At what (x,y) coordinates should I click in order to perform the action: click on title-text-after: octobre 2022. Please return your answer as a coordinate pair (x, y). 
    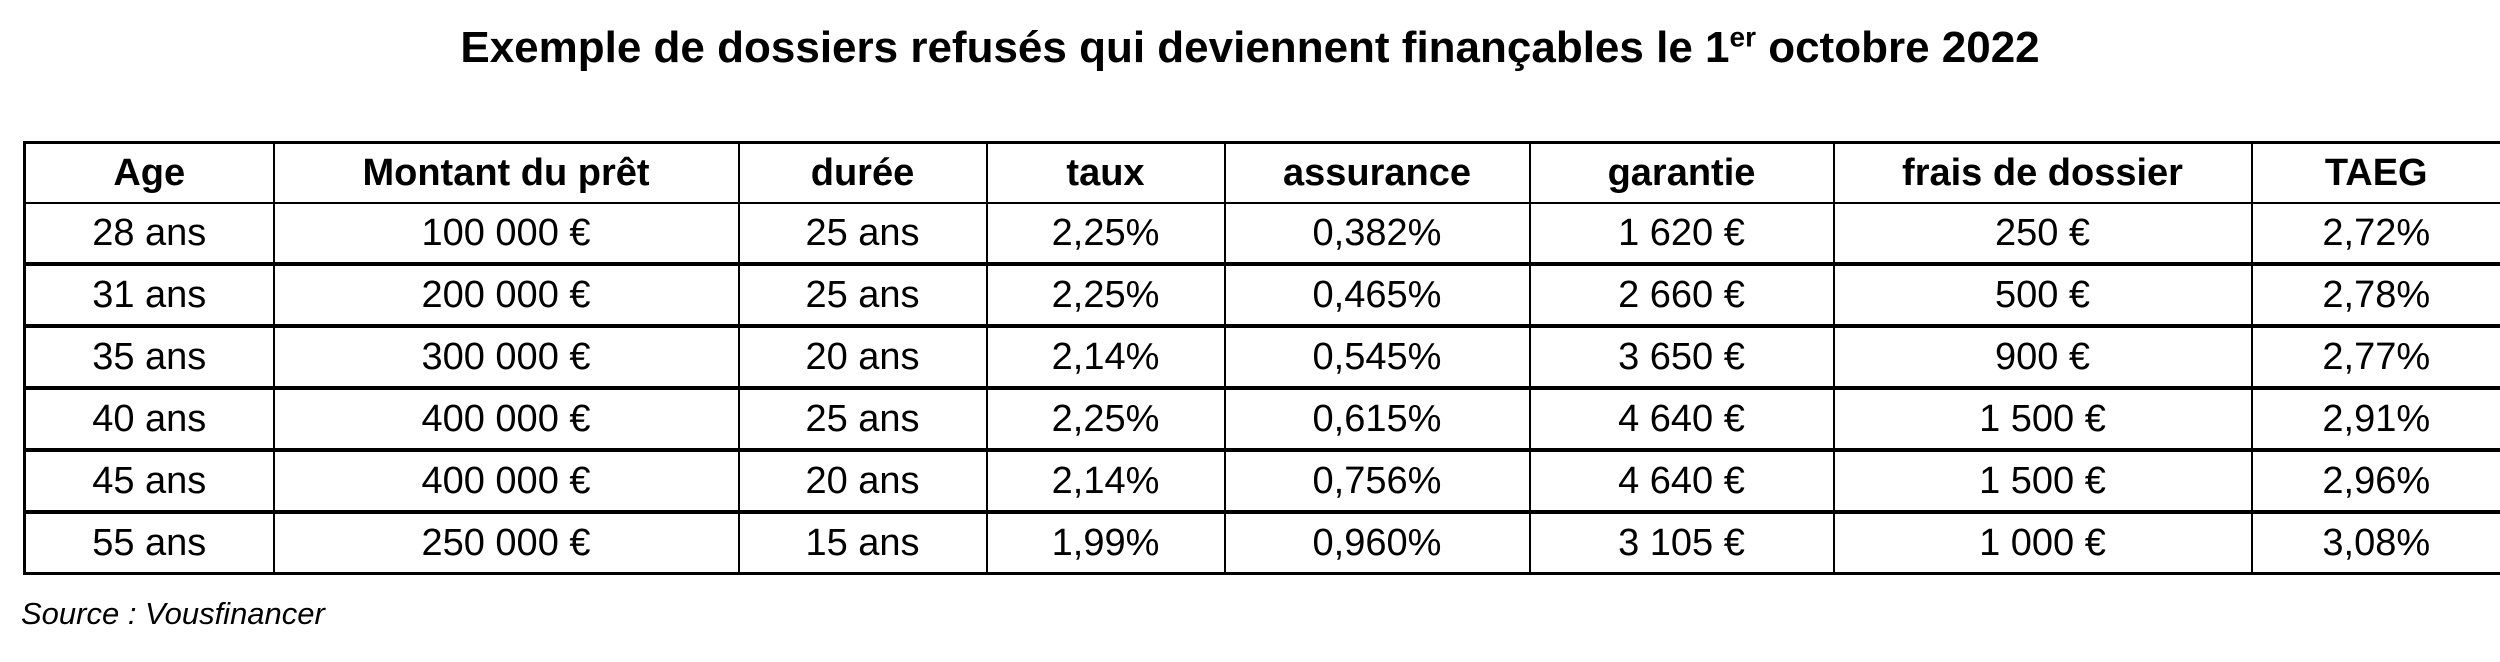
    Looking at the image, I should click on (1897, 47).